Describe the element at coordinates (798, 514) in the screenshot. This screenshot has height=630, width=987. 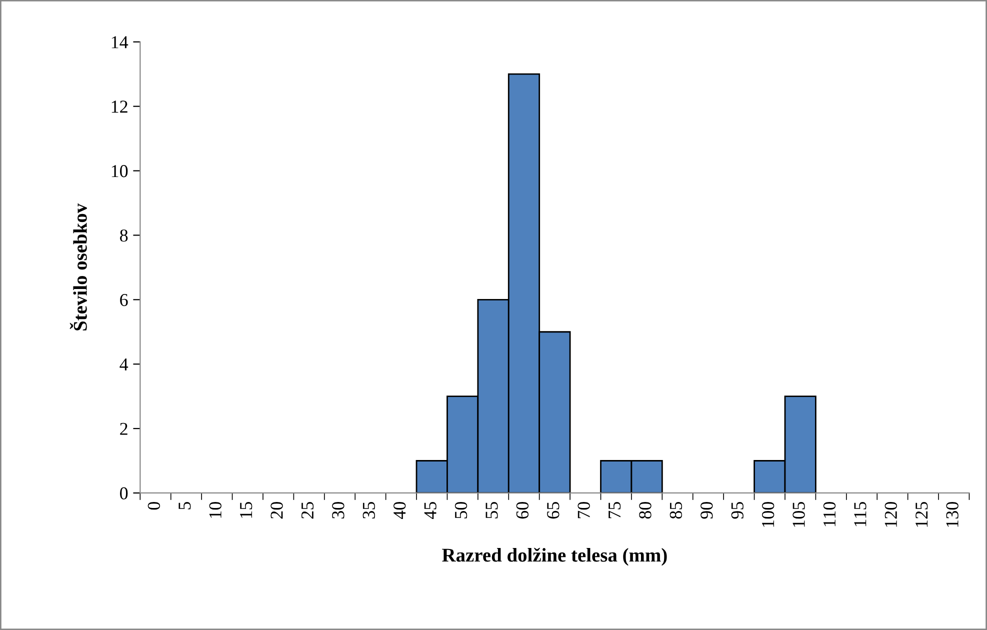
I see `x-tick-label: 105` at that location.